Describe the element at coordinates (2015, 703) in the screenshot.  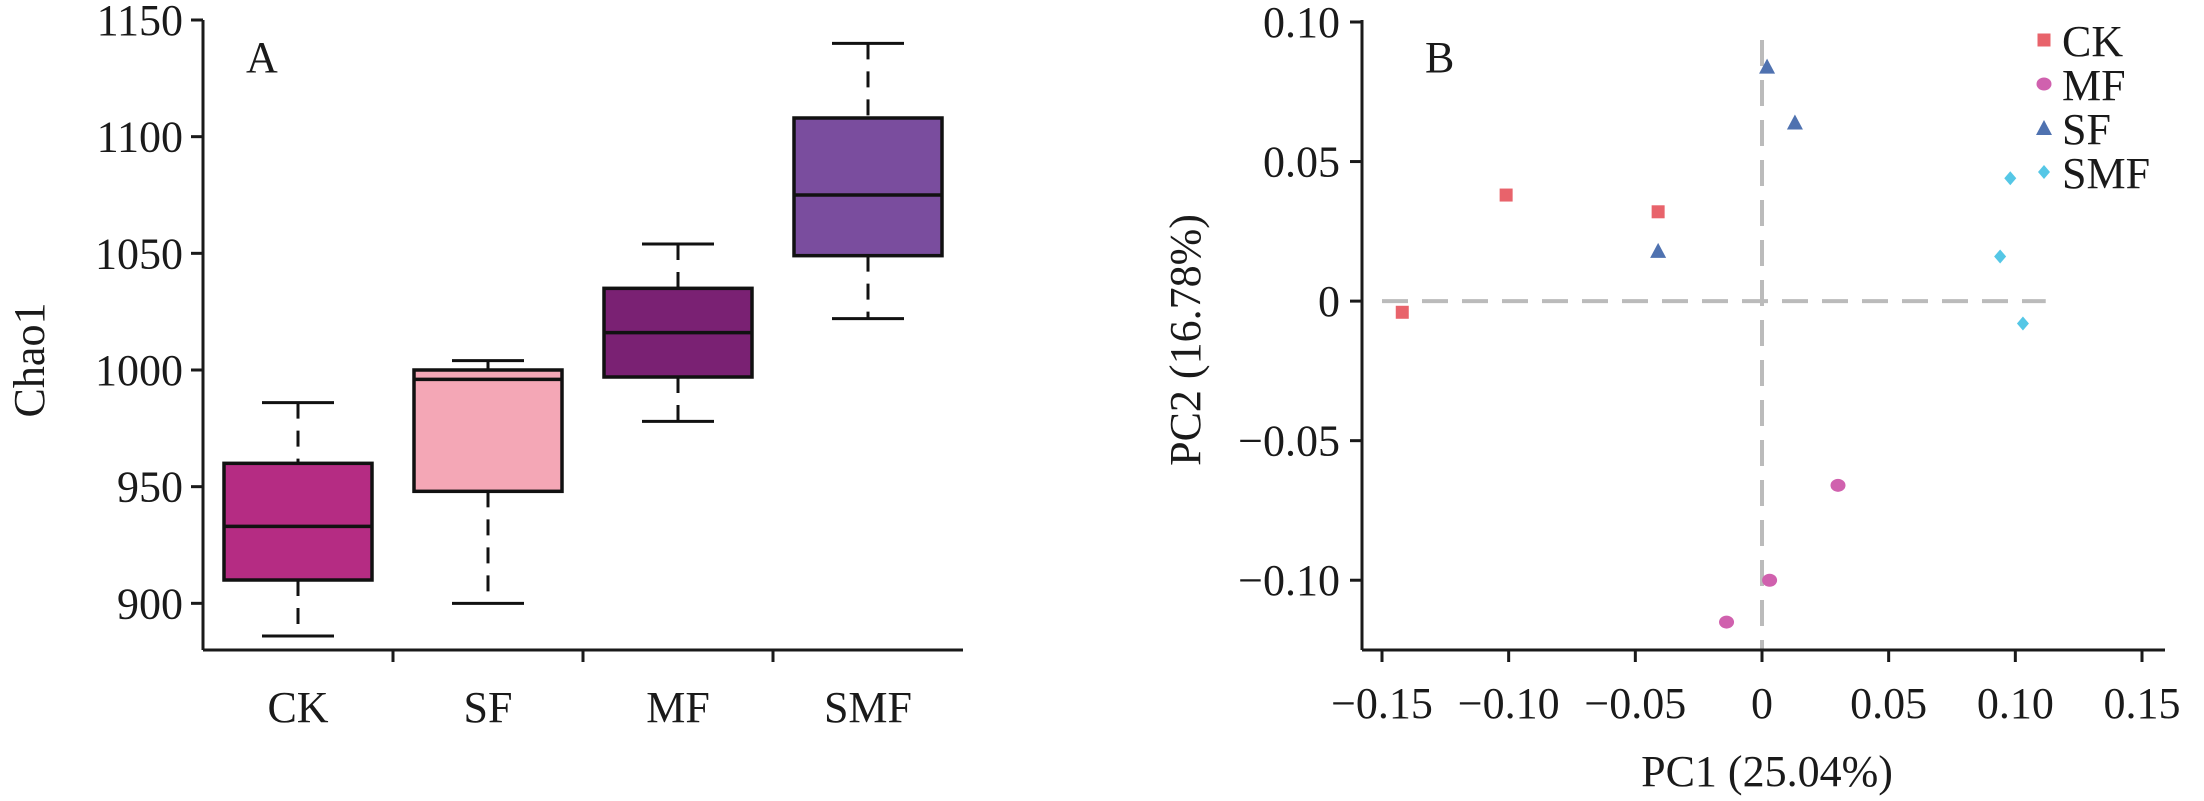
I see `scatter-x-tick-label: 0.10` at that location.